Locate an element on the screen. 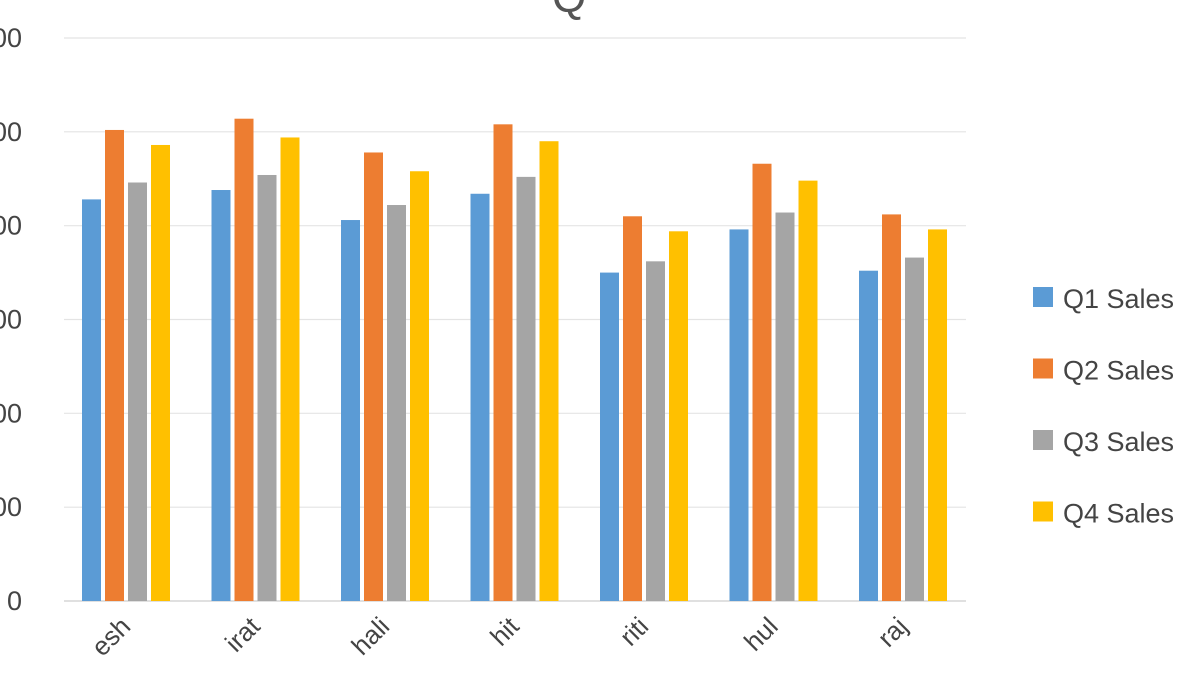 Image resolution: width=1200 pixels, height=675 pixels. x-tick-label: irat is located at coordinates (242, 633).